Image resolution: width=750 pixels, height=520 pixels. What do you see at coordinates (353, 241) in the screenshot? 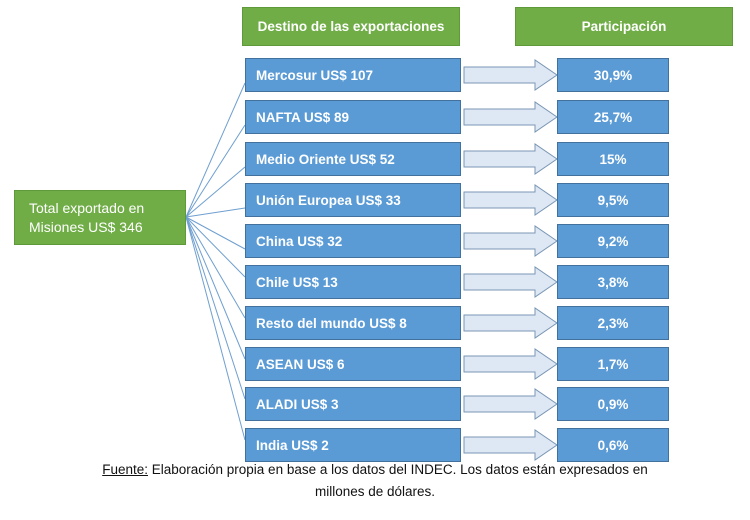
I see `destination-box: China US$ 32` at bounding box center [353, 241].